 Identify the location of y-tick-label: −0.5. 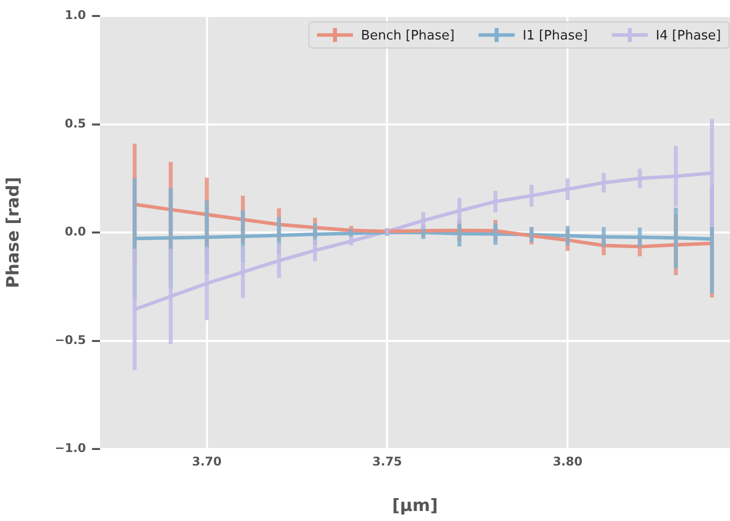
(70, 339).